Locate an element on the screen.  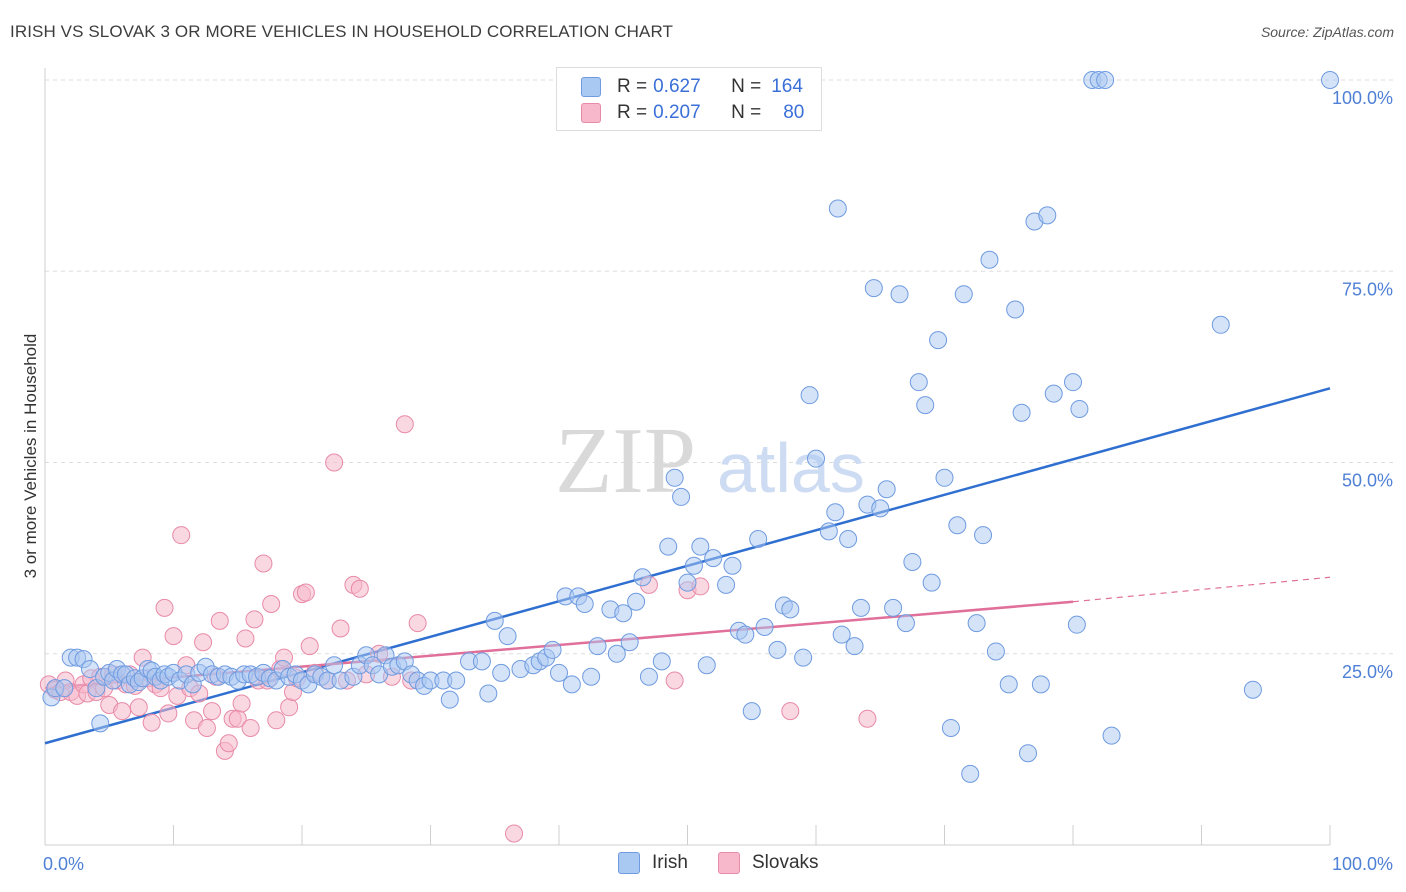
slovaks-legend-label: Slovaks is located at coordinates (785, 862).